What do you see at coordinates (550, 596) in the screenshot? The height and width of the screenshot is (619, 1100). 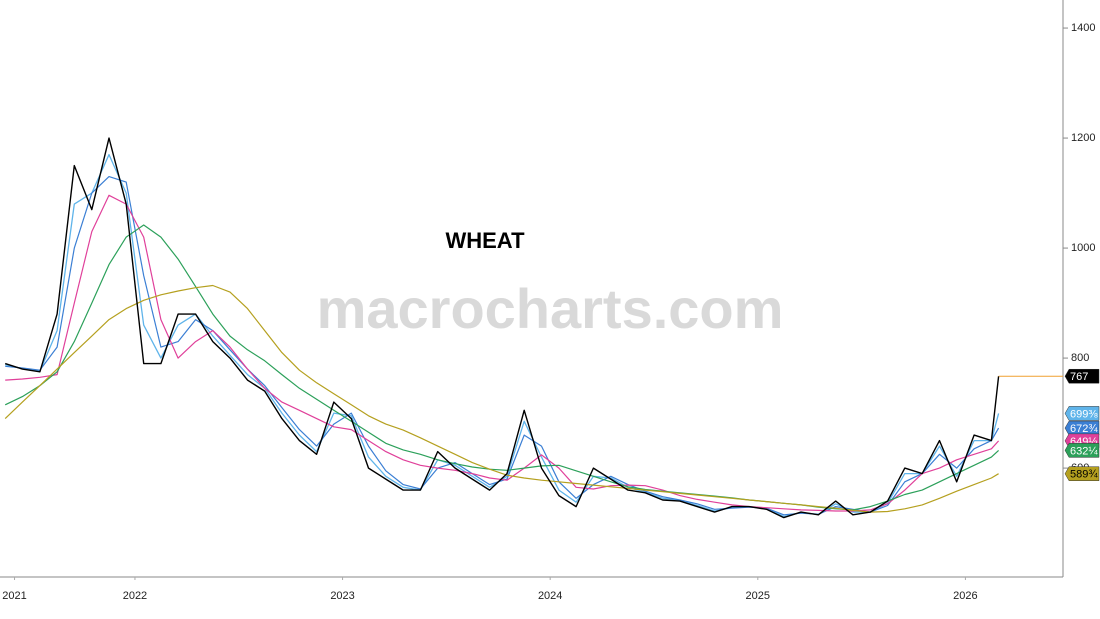 I see `x-tick-label: 2024` at bounding box center [550, 596].